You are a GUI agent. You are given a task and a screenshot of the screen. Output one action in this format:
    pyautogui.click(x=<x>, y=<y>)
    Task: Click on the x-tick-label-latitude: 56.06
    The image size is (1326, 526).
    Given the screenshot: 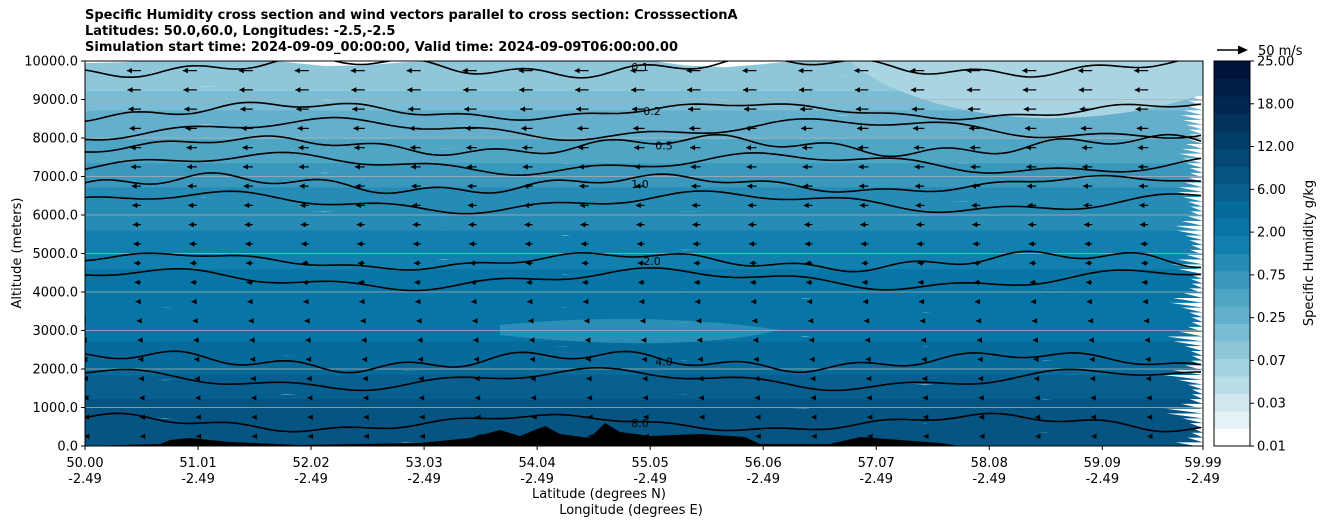 What is the action you would take?
    pyautogui.click(x=763, y=463)
    